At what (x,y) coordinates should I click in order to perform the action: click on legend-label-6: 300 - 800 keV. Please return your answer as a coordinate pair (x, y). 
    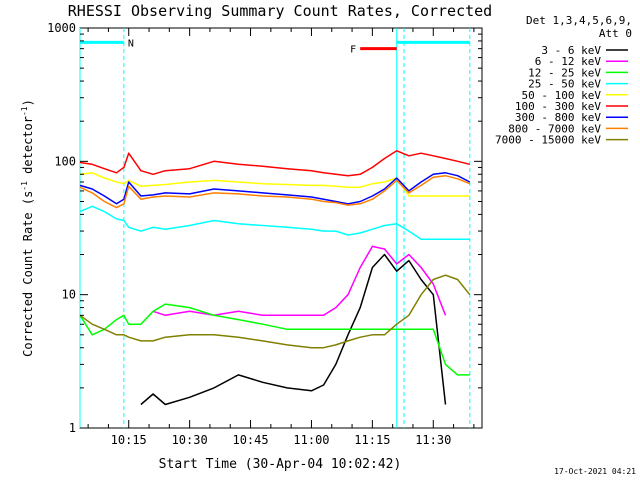
    Looking at the image, I should click on (558, 117).